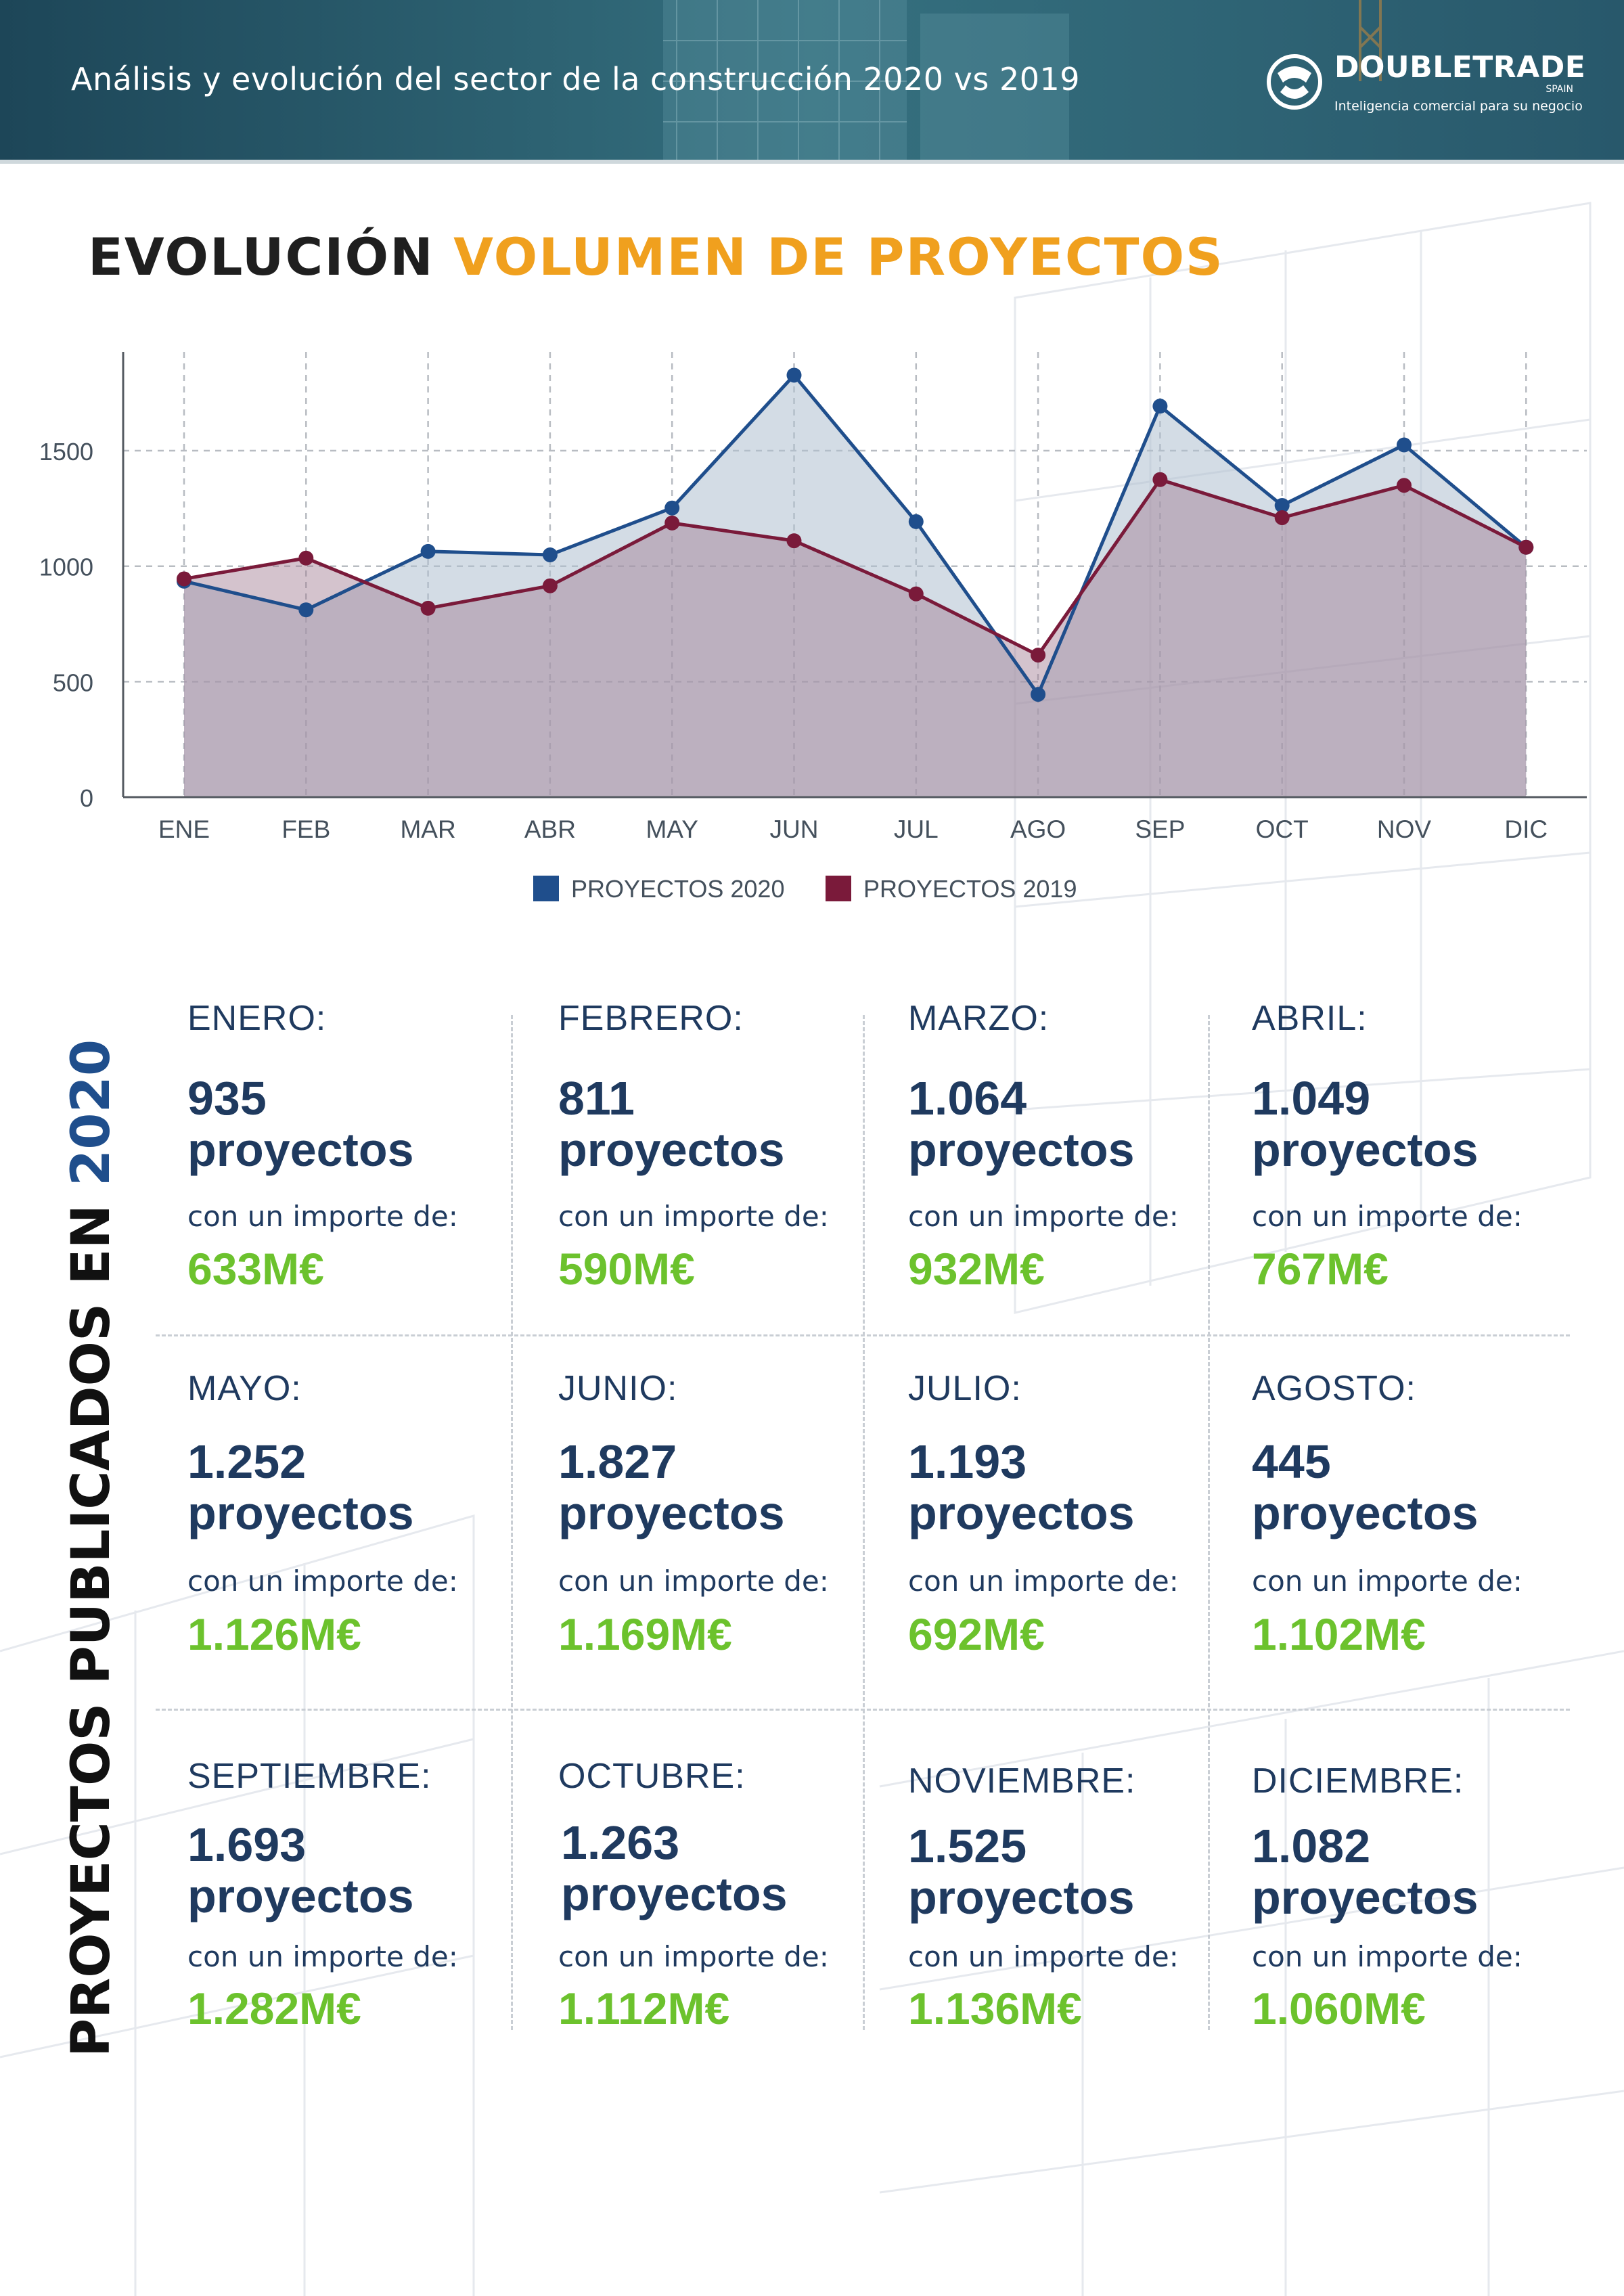 This screenshot has height=2296, width=1624. Describe the element at coordinates (184, 579) in the screenshot. I see `point-2019-ene` at that location.